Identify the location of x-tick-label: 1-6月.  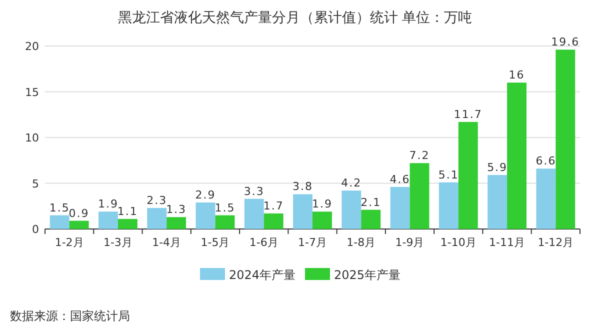
(263, 242).